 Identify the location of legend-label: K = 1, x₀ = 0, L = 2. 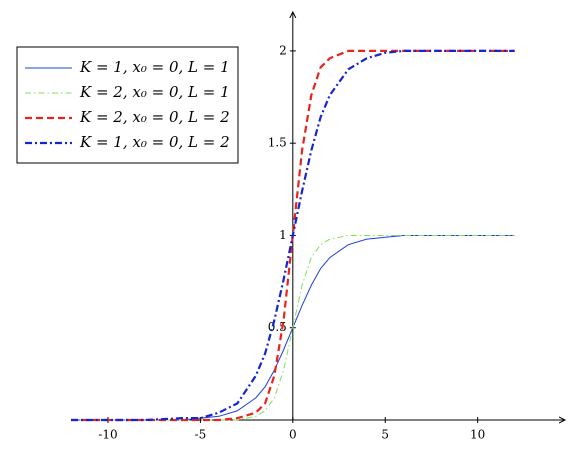
(154, 142).